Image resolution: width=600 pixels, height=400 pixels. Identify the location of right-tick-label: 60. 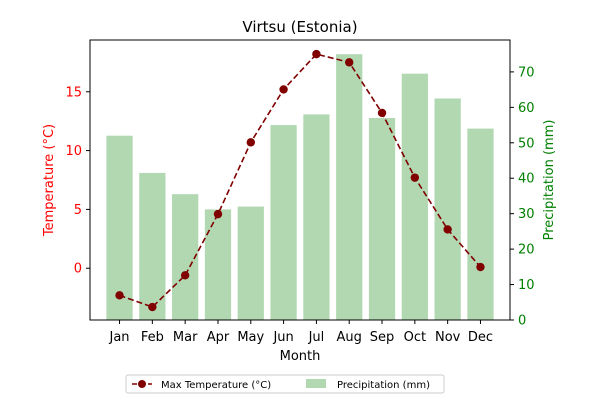
(526, 108).